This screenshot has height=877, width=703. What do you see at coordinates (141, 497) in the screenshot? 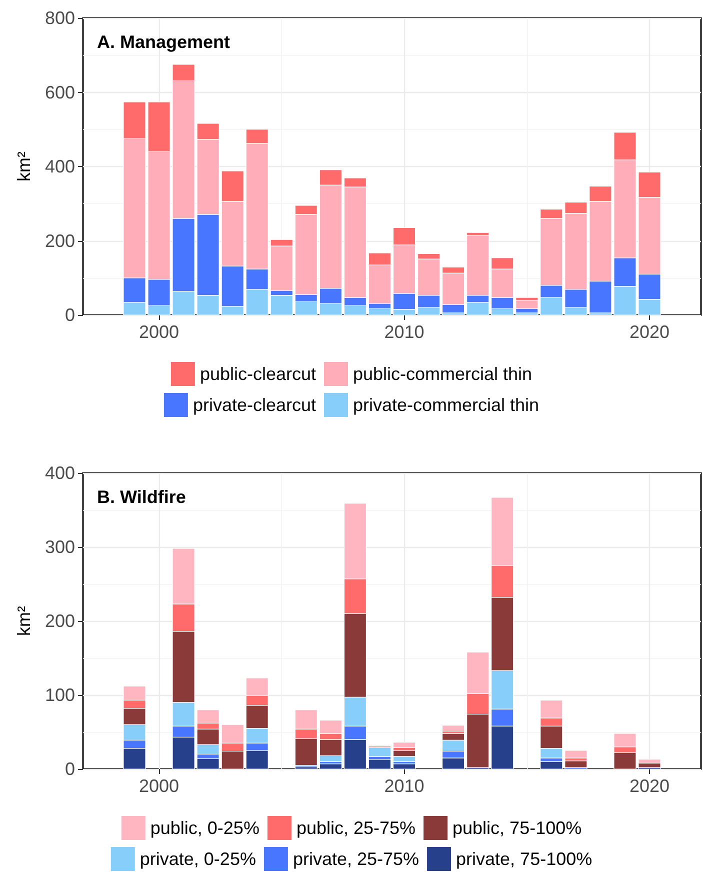
I see `text: B. Wildfire` at bounding box center [141, 497].